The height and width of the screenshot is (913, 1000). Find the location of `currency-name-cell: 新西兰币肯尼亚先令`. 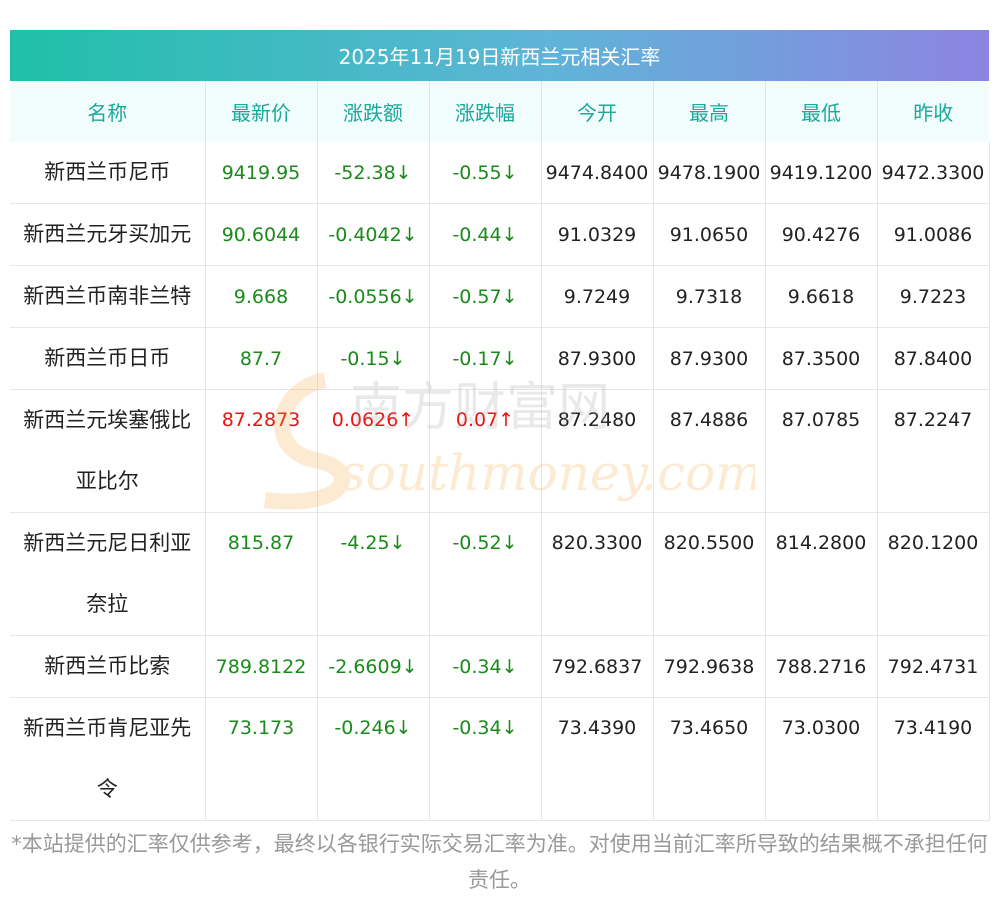

currency-name-cell: 新西兰币肯尼亚先令 is located at coordinates (108, 759).